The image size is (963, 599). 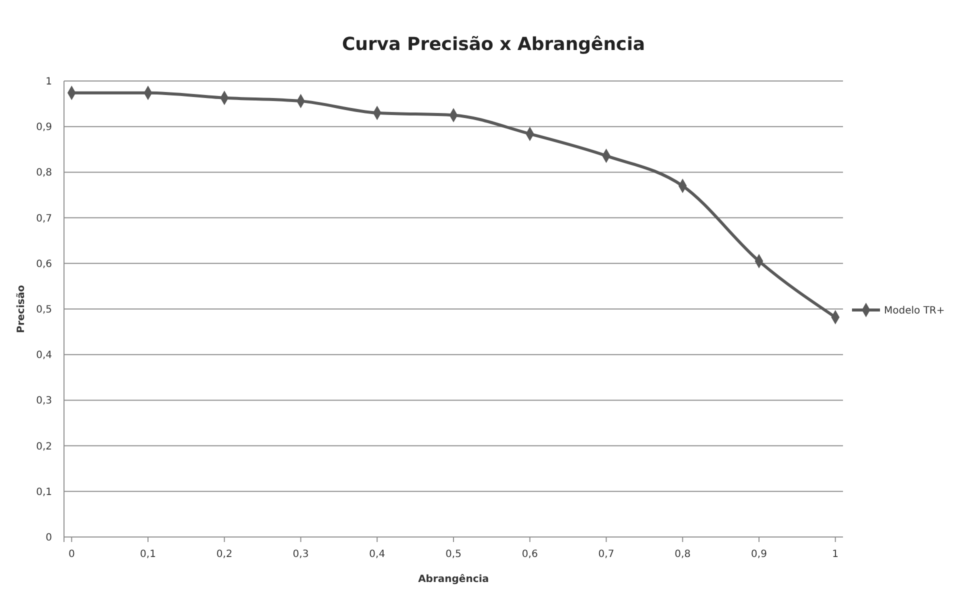 What do you see at coordinates (530, 554) in the screenshot?
I see `x-tick-label: 0,6` at bounding box center [530, 554].